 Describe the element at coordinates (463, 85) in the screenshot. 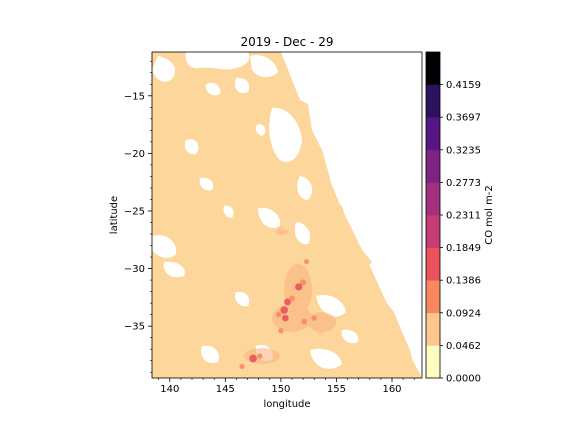

I see `colorbar-tick-label: 0.4159` at that location.